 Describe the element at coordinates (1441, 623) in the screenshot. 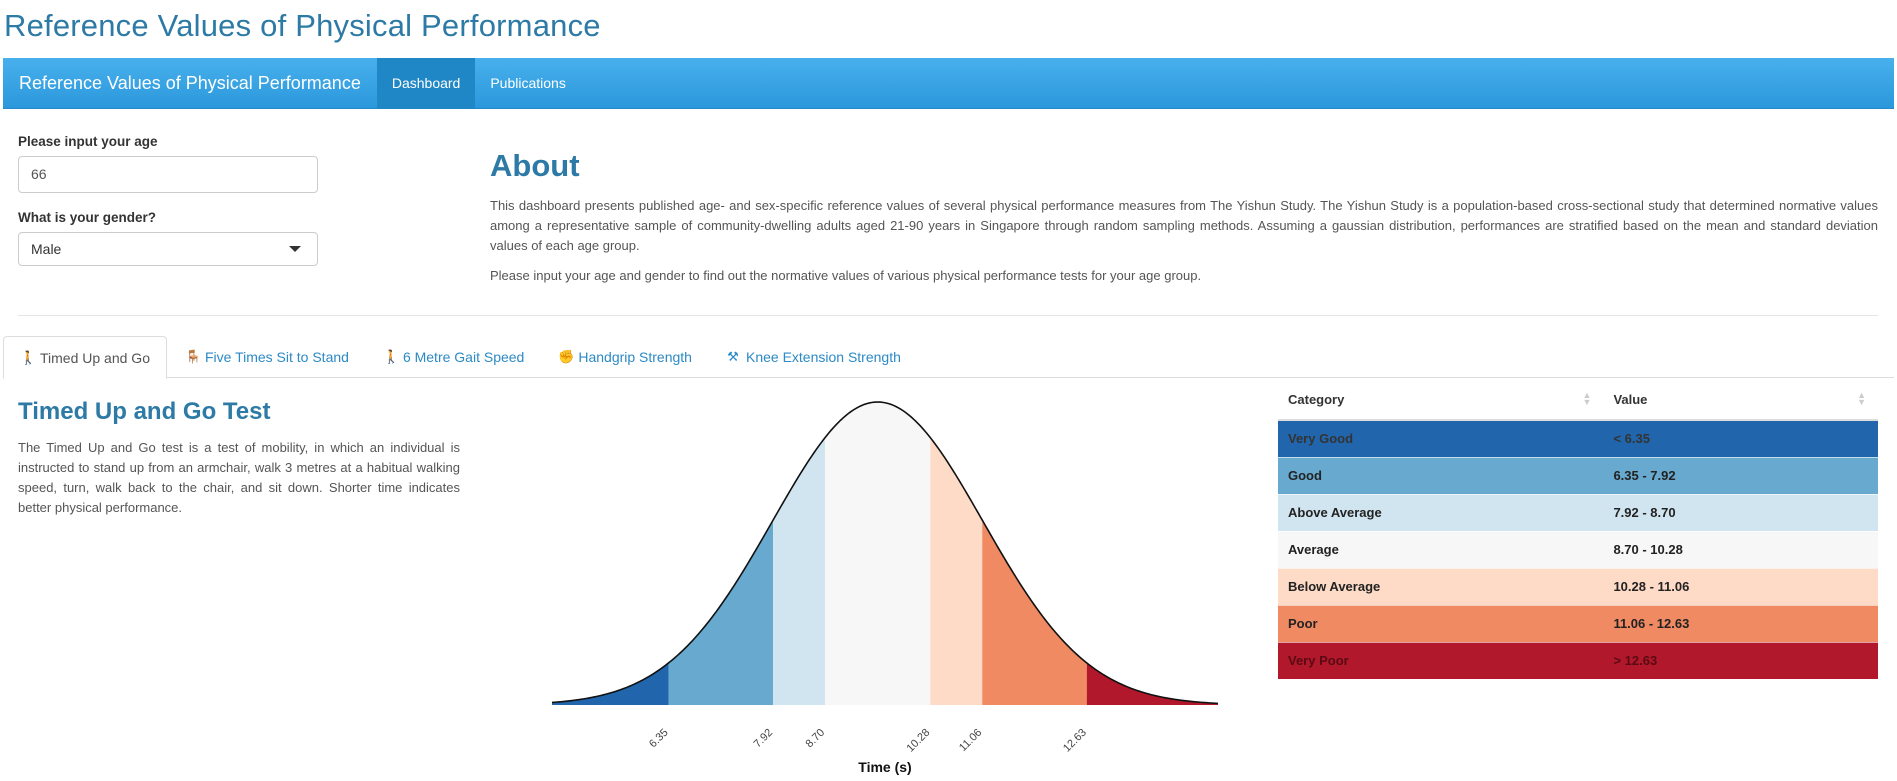

I see `category-cell: Poor` at that location.